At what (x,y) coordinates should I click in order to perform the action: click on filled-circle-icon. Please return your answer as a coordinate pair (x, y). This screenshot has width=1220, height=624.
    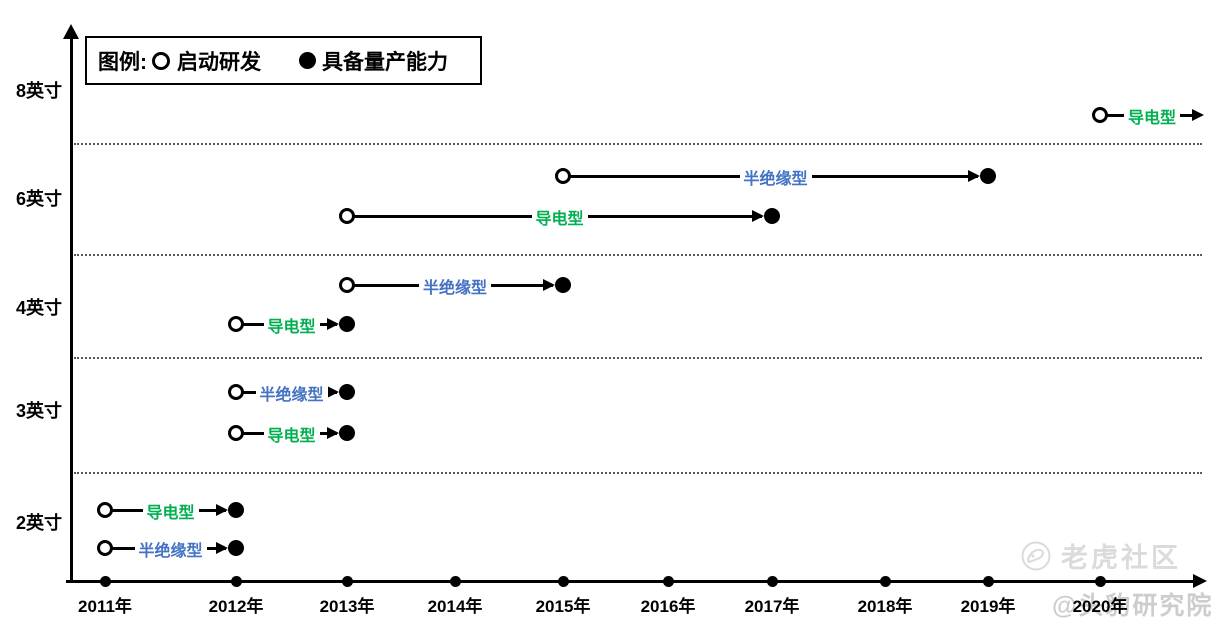
    Looking at the image, I should click on (307, 60).